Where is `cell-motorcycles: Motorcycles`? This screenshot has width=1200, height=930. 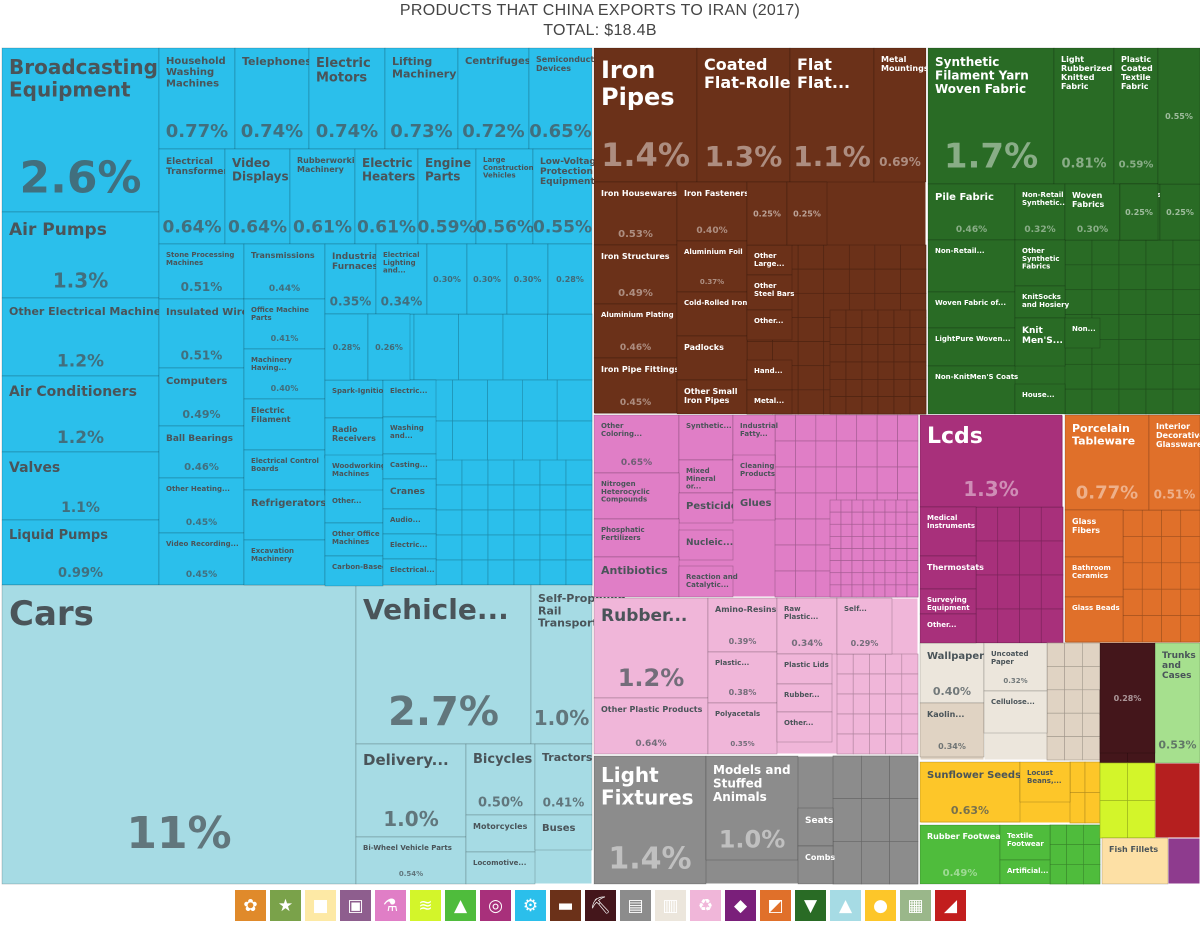 cell-motorcycles: Motorcycles is located at coordinates (500, 833).